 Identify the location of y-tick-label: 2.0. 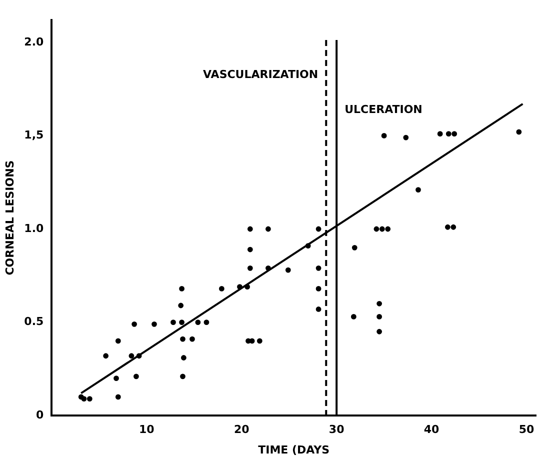
(34, 41).